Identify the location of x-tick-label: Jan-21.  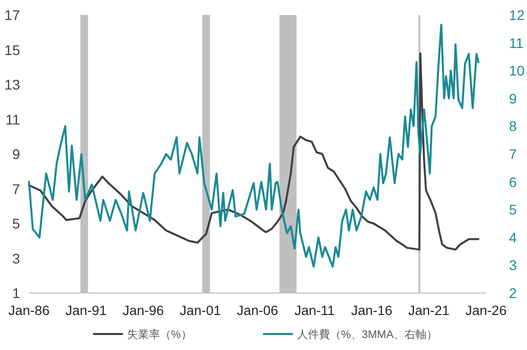
(429, 310).